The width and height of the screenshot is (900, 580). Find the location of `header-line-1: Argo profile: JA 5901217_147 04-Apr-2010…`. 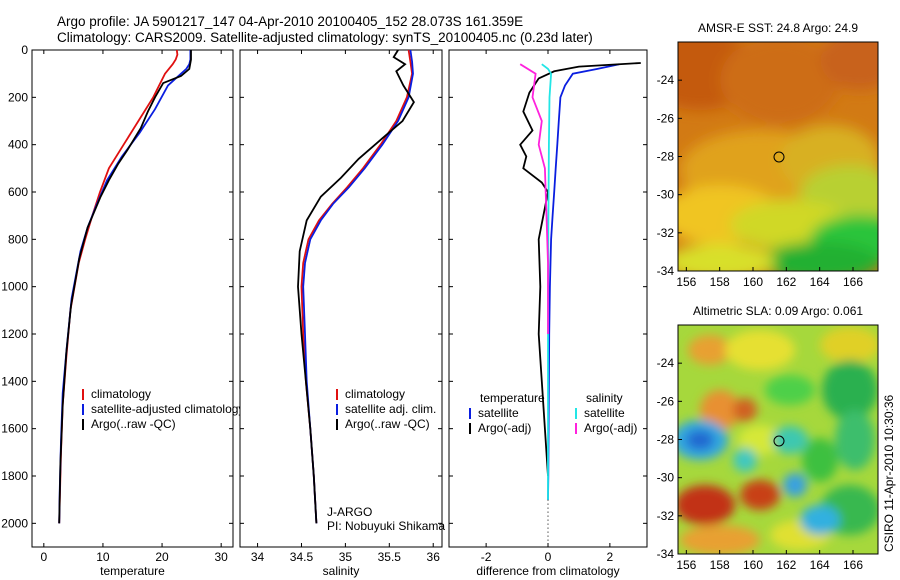

header-line-1: Argo profile: JA 5901217_147 04-Apr-2010… is located at coordinates (290, 21).